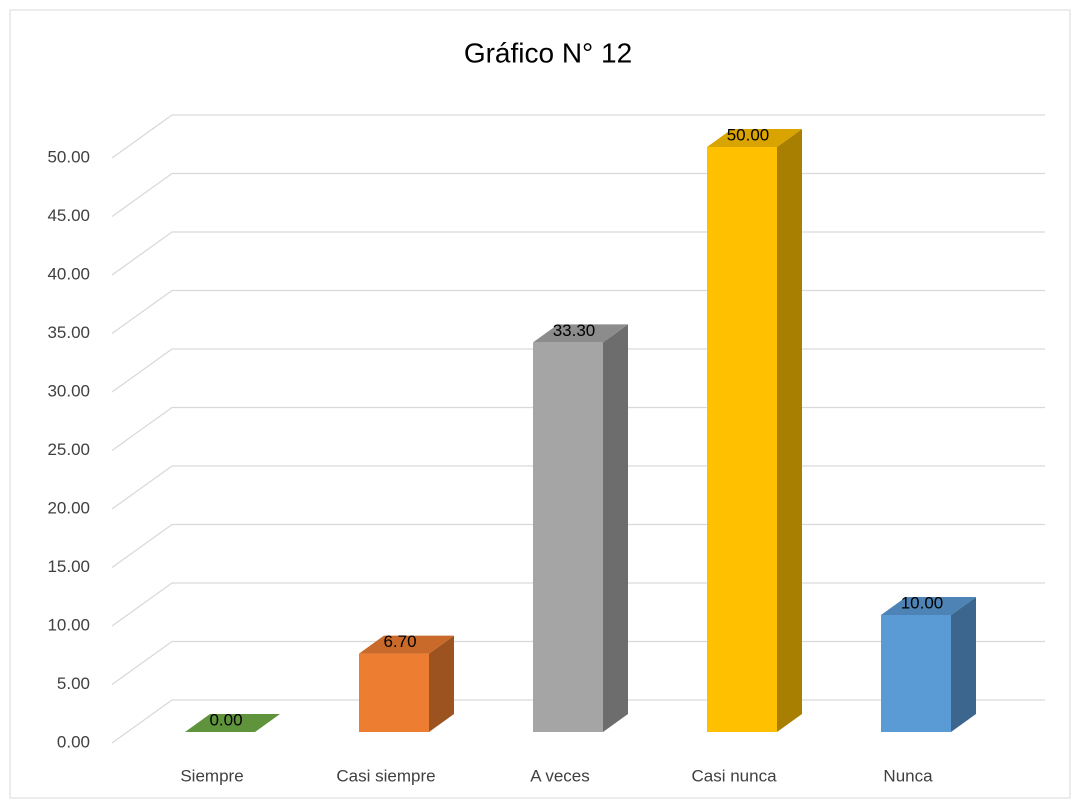 Image resolution: width=1081 pixels, height=806 pixels. I want to click on x-tick-label: Casi siempre, so click(385, 775).